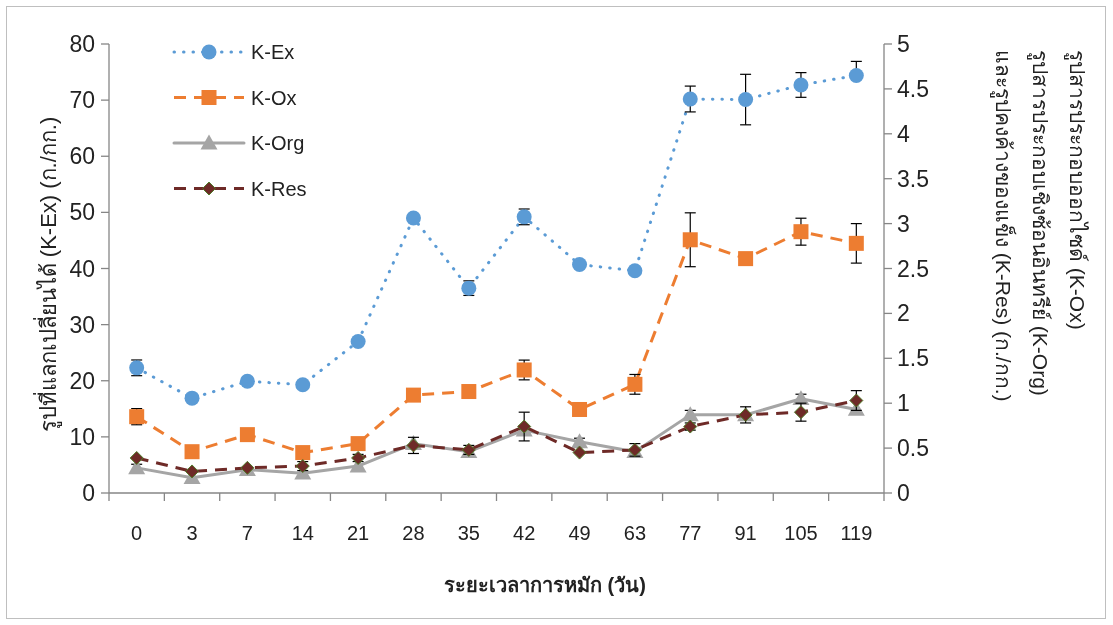 Image resolution: width=1113 pixels, height=625 pixels. Describe the element at coordinates (913, 178) in the screenshot. I see `y2-tick-label: 3.5` at that location.